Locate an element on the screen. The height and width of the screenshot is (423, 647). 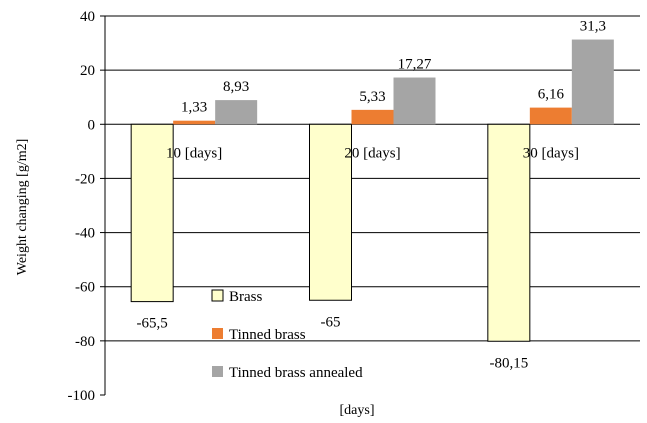
data-label: 6,16 is located at coordinates (551, 95).